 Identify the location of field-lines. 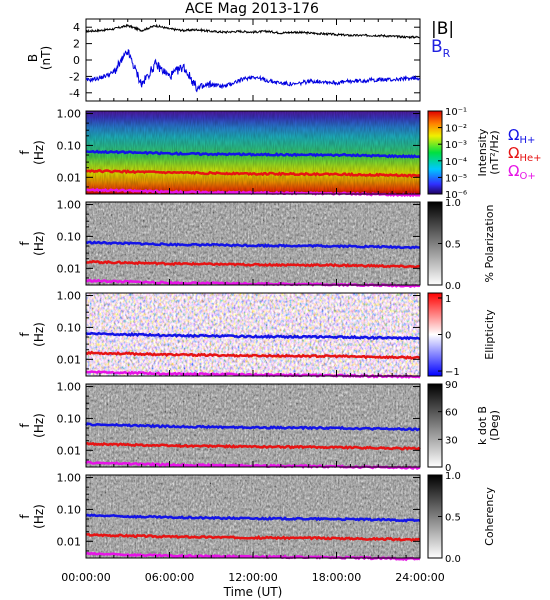
(253, 58).